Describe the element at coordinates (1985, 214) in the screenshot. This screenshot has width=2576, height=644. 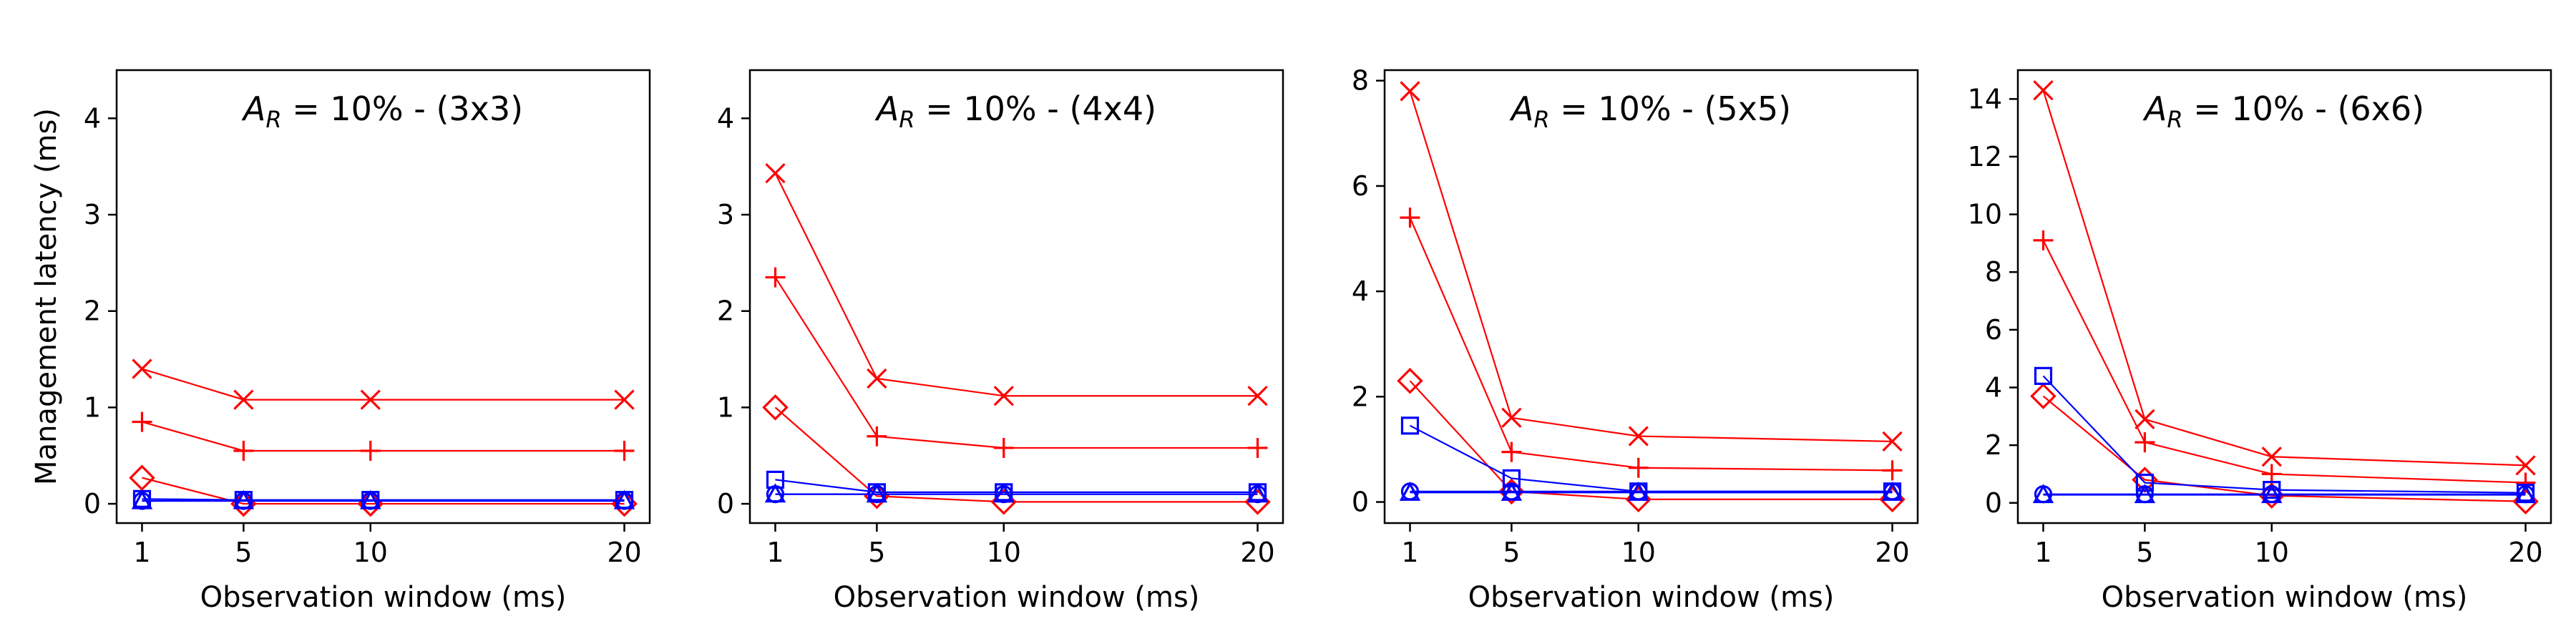
I see `y-tick-label: 10` at that location.